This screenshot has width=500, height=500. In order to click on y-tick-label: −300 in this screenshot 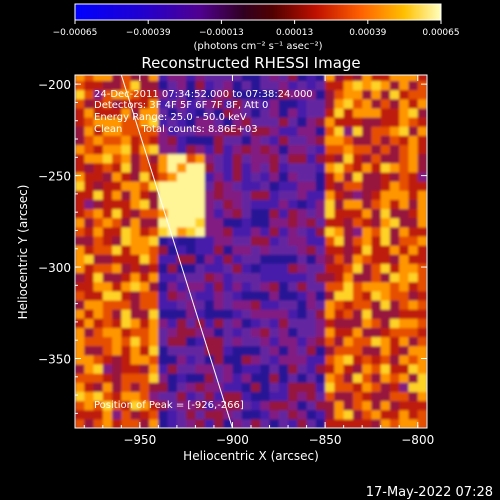, I will do `click(54, 268)`.